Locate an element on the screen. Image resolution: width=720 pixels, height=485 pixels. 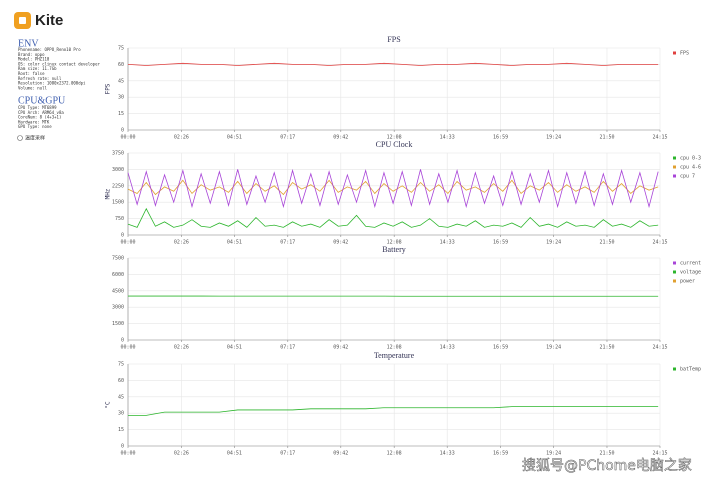
env-line: Phonename: OPPO_Reno10 Pro is located at coordinates (49, 49).